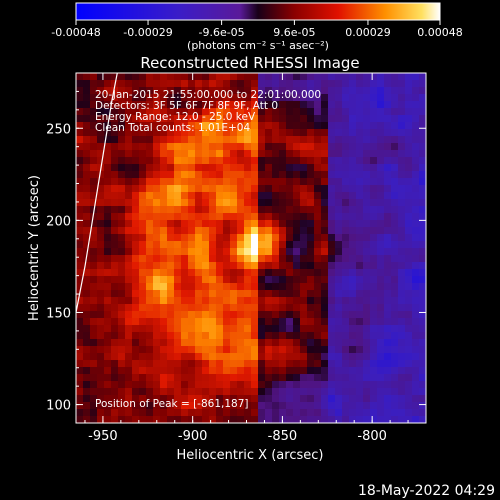 The width and height of the screenshot is (500, 500). Describe the element at coordinates (34, 248) in the screenshot. I see `y-axis-label: Heliocentric Y (arcsec)` at that location.